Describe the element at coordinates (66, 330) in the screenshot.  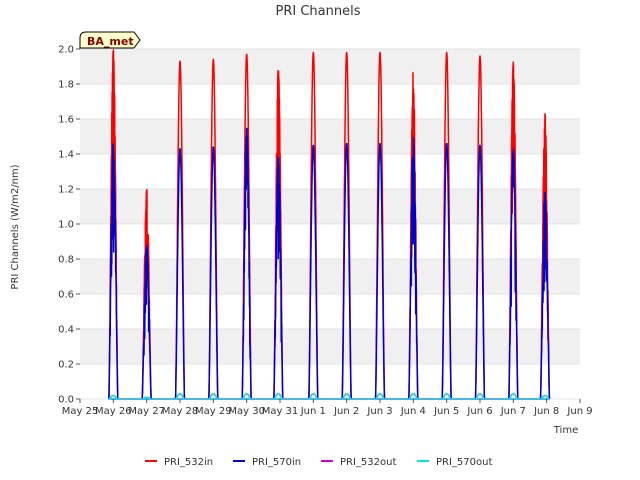
I see `y-tick-label: 0.4` at that location.